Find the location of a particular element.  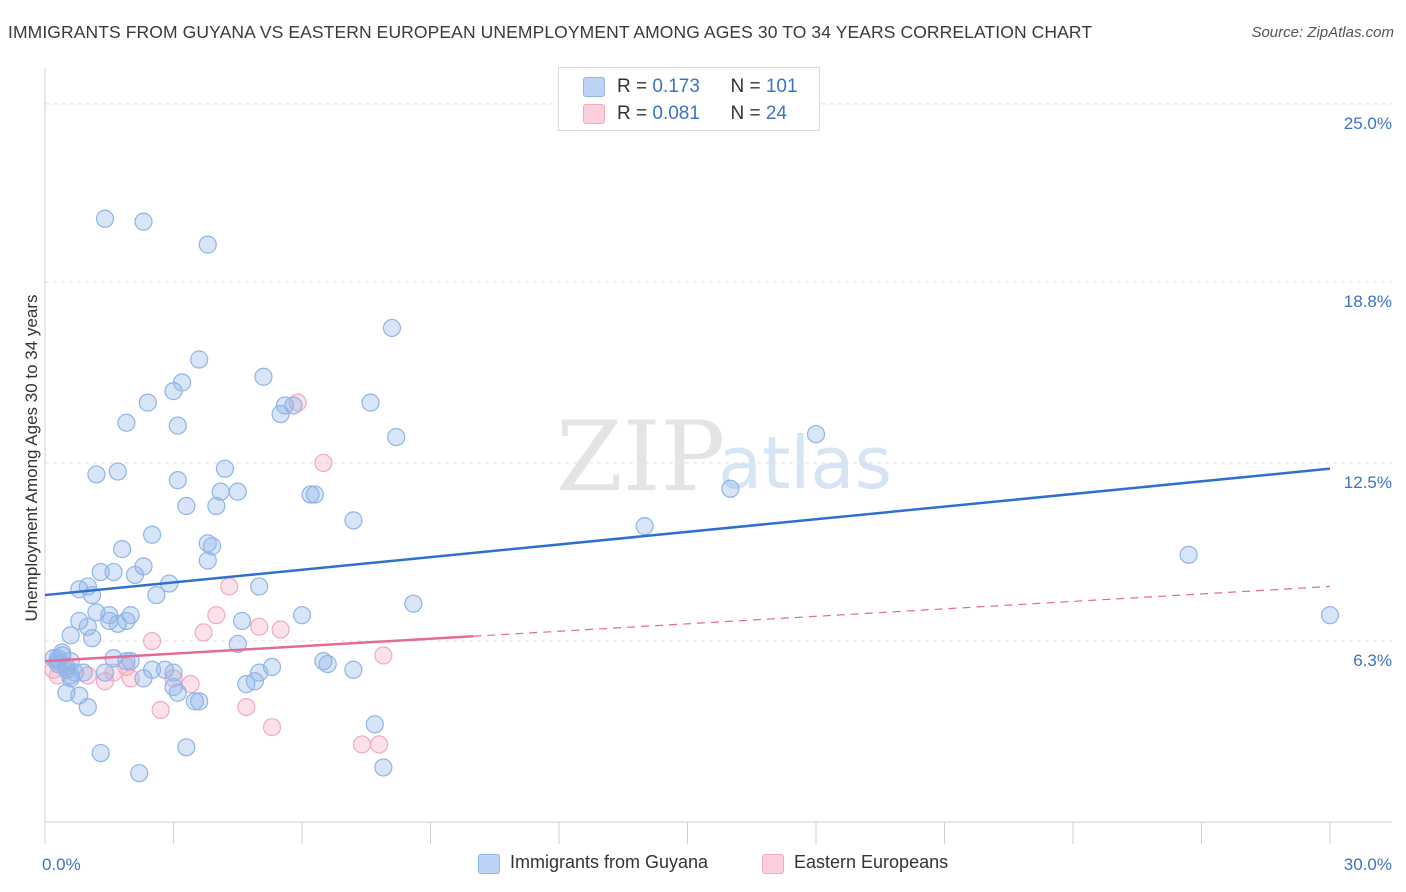

y-tick-label: 18.8% is located at coordinates (1368, 301).